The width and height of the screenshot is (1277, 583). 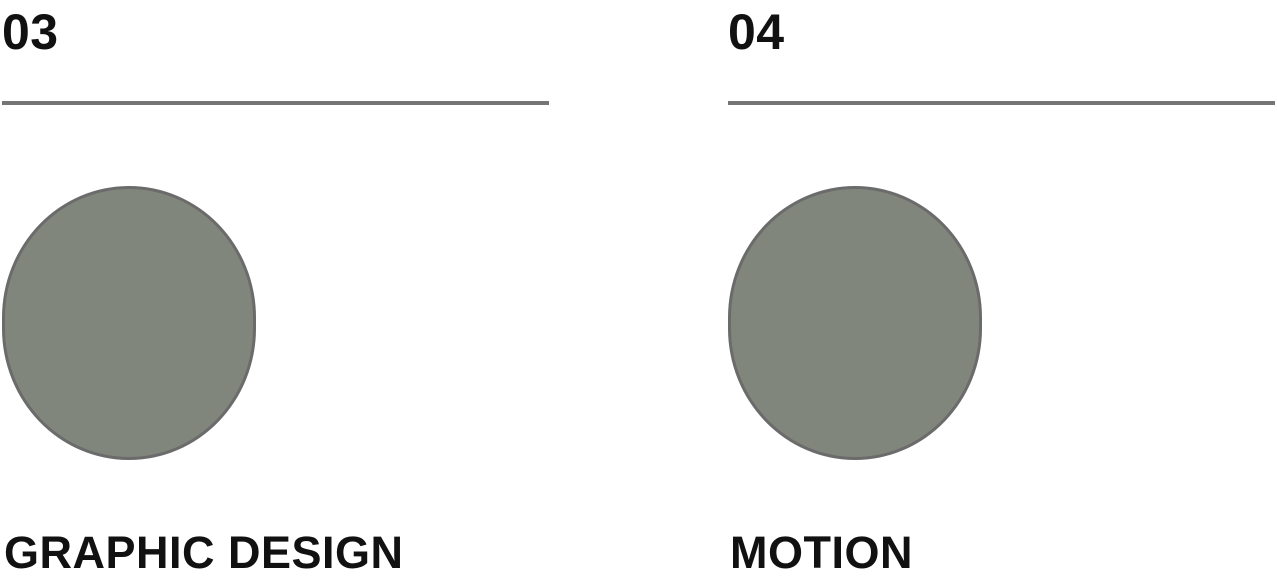 What do you see at coordinates (821, 552) in the screenshot?
I see `service-title: MOTION` at bounding box center [821, 552].